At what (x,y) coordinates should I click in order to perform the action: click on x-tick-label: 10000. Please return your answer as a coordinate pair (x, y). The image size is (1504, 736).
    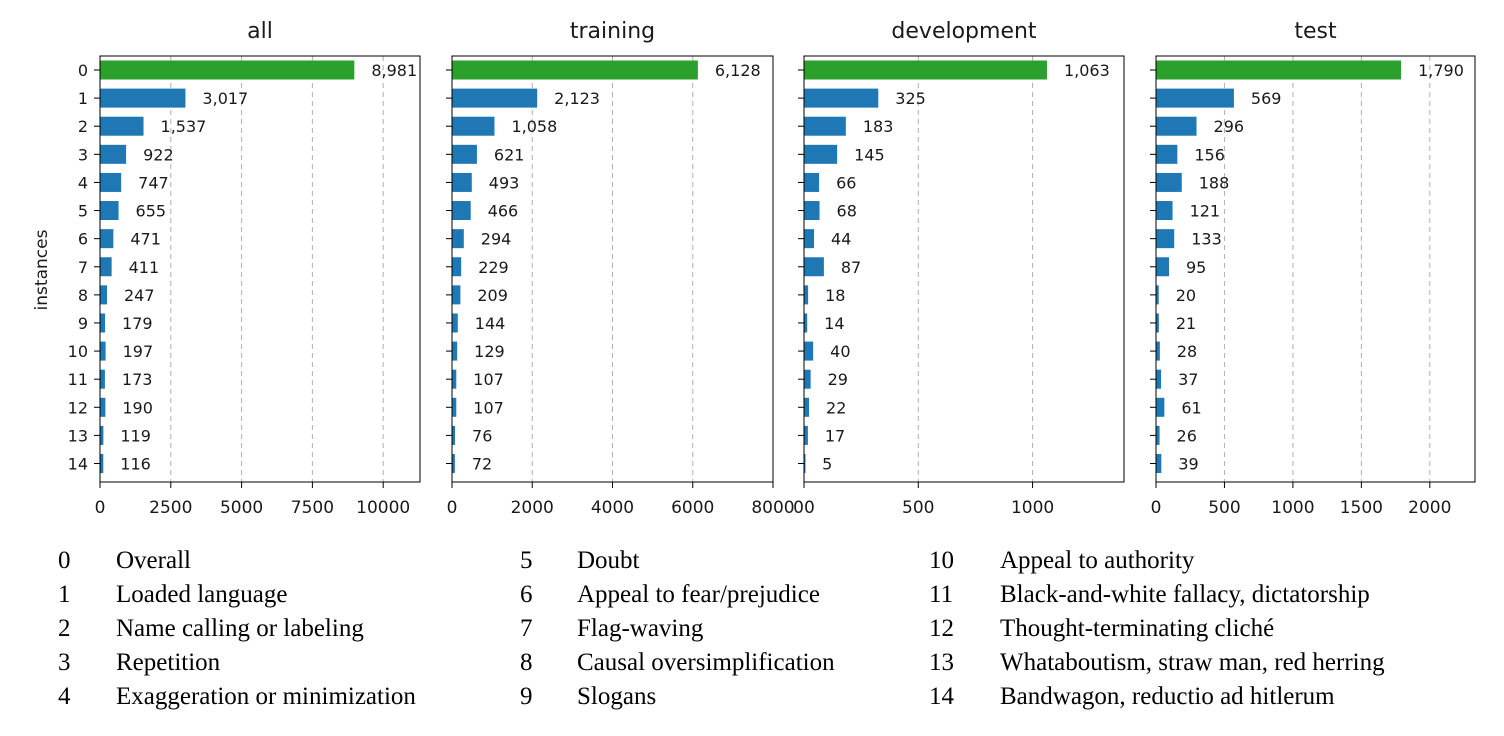
    Looking at the image, I should click on (383, 508).